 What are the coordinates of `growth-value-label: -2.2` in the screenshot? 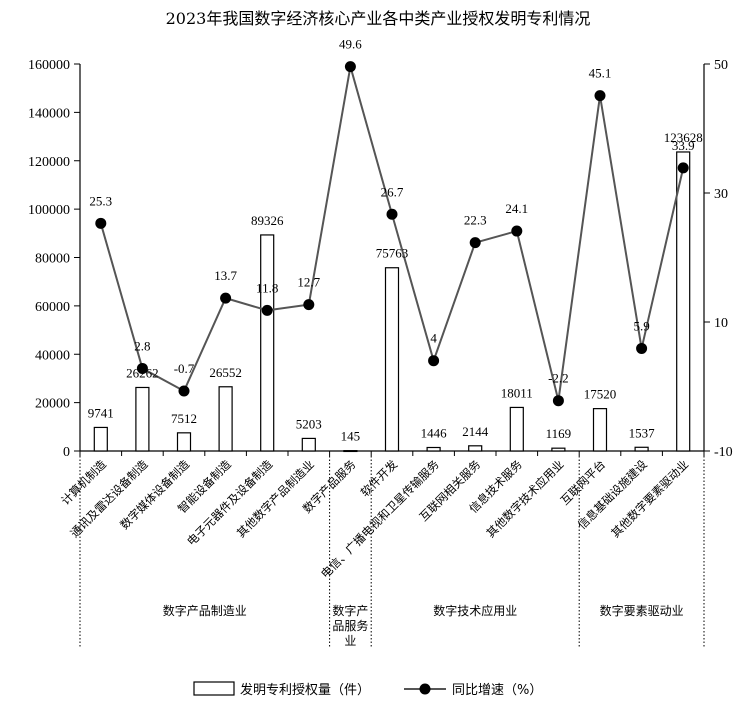 It's located at (558, 378).